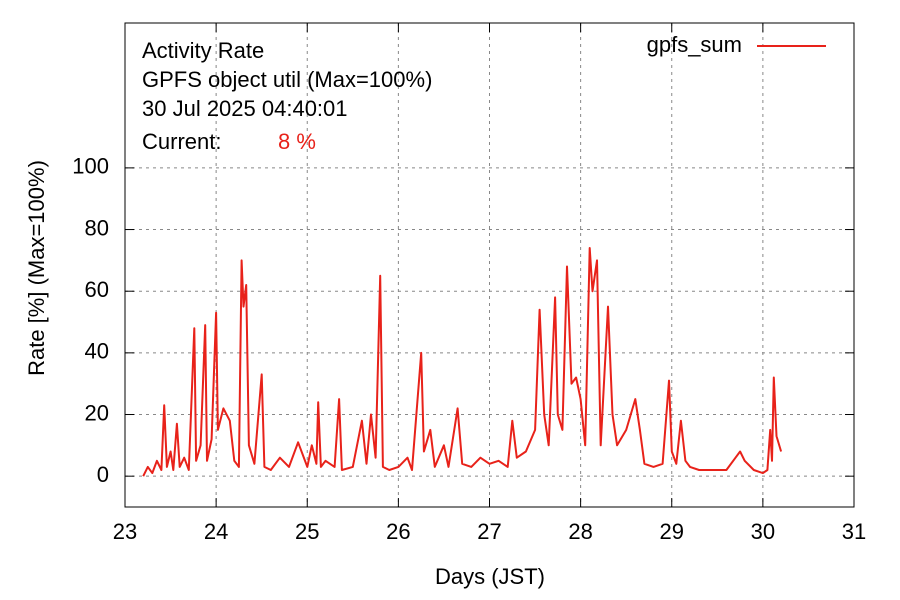 The image size is (900, 600). What do you see at coordinates (694, 44) in the screenshot?
I see `legend-label: gpfs_sum` at bounding box center [694, 44].